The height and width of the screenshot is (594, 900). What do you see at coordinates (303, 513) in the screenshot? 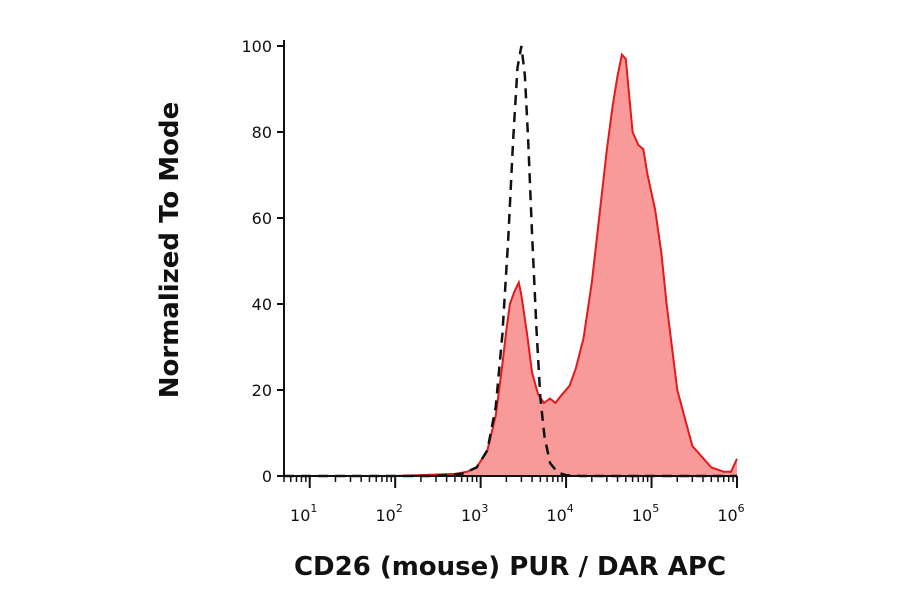
I see `x-tick-label: 10¹` at bounding box center [303, 513].